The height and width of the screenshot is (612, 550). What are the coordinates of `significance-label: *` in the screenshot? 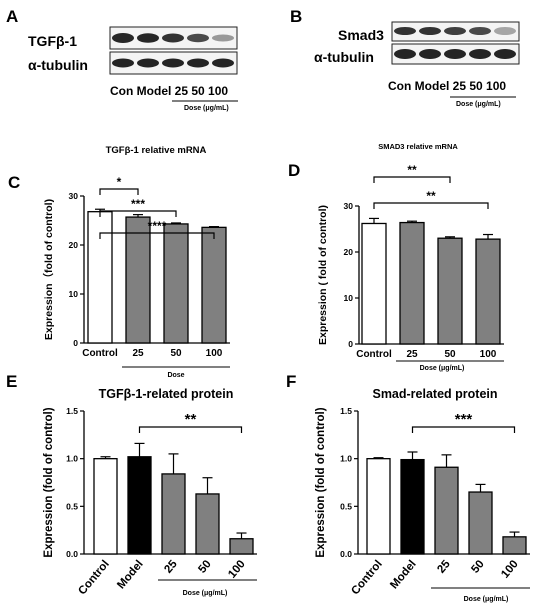 It's located at (119, 182).